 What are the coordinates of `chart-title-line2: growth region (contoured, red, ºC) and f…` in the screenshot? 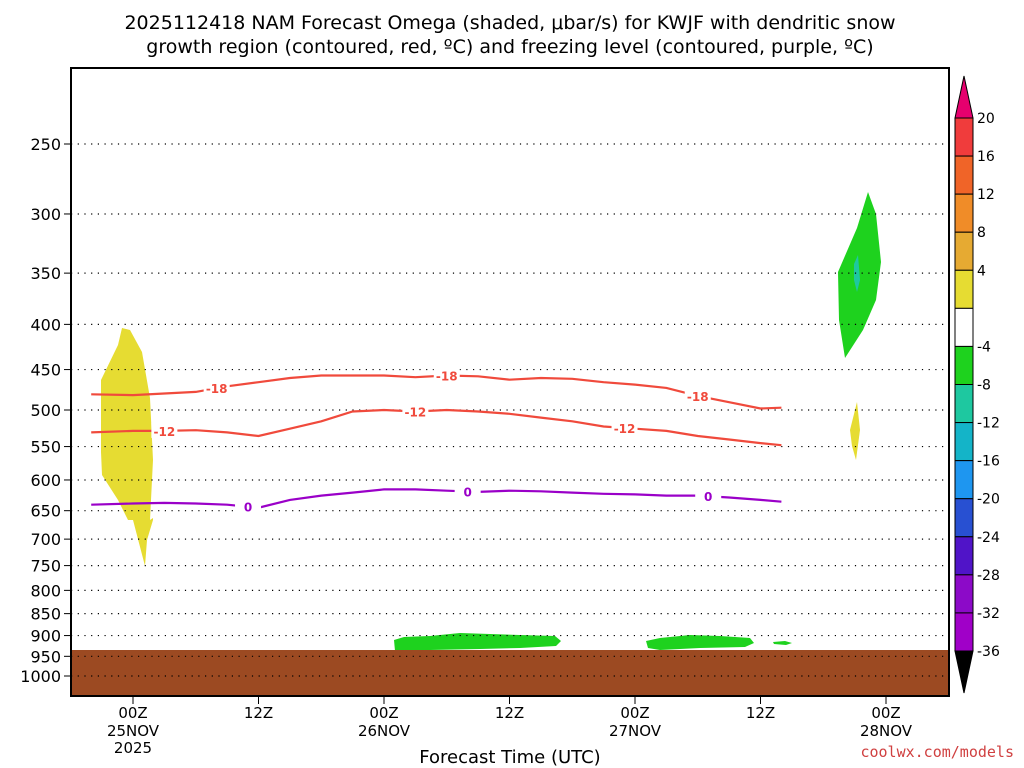 It's located at (509, 47).